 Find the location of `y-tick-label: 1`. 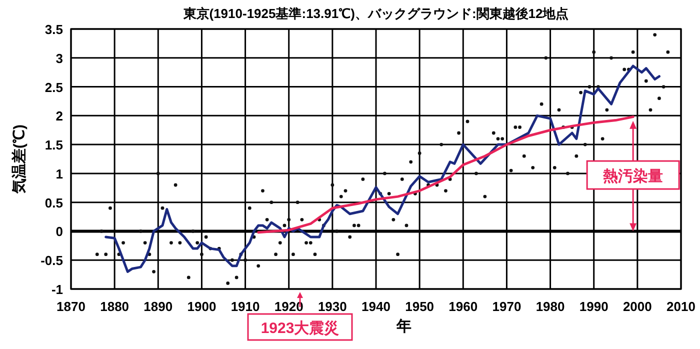

y-tick-label: 1 is located at coordinates (59, 174).